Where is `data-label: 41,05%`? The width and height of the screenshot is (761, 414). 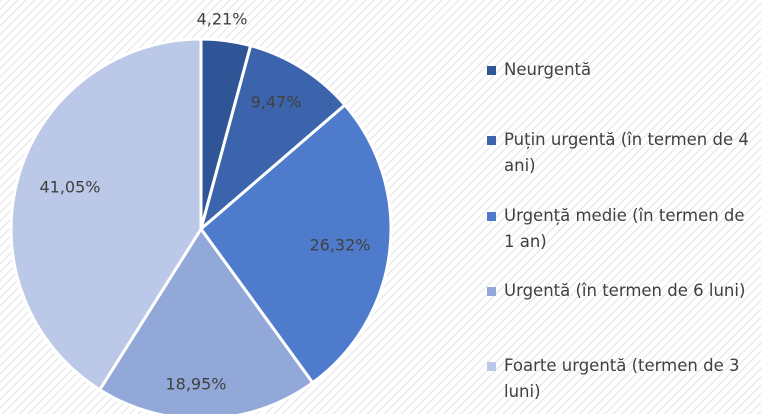 data-label: 41,05% is located at coordinates (69, 187).